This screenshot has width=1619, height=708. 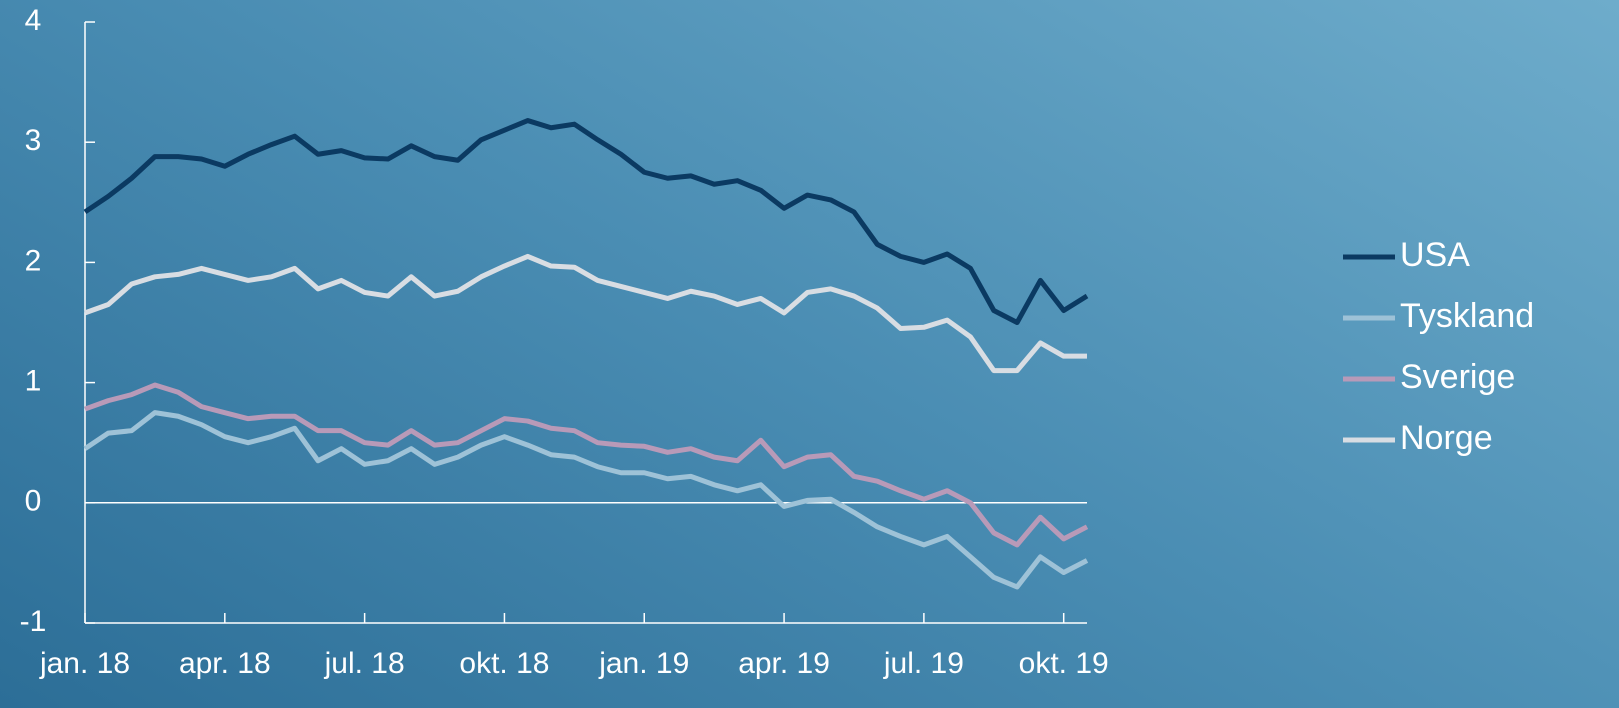 What do you see at coordinates (784, 663) in the screenshot?
I see `x-tick-label: apr. 19` at bounding box center [784, 663].